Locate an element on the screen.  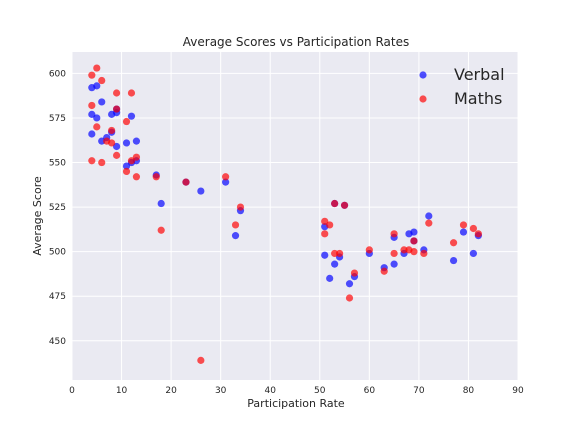
y-tick-label-6: 600 is located at coordinates (57, 74).